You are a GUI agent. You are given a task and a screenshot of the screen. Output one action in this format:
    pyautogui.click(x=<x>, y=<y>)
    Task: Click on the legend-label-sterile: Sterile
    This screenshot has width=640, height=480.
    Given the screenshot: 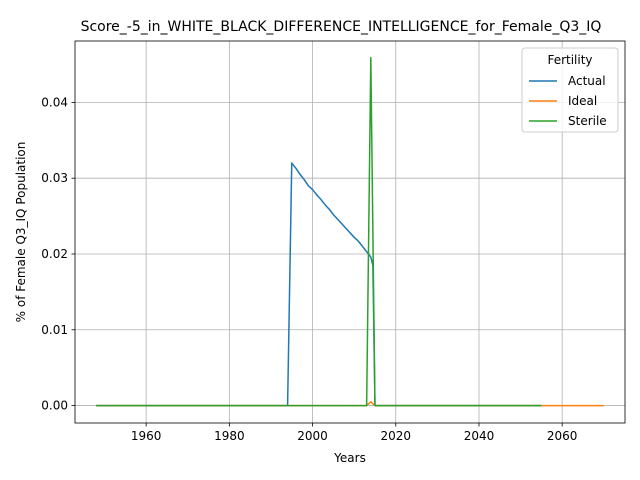 What is the action you would take?
    pyautogui.click(x=587, y=121)
    